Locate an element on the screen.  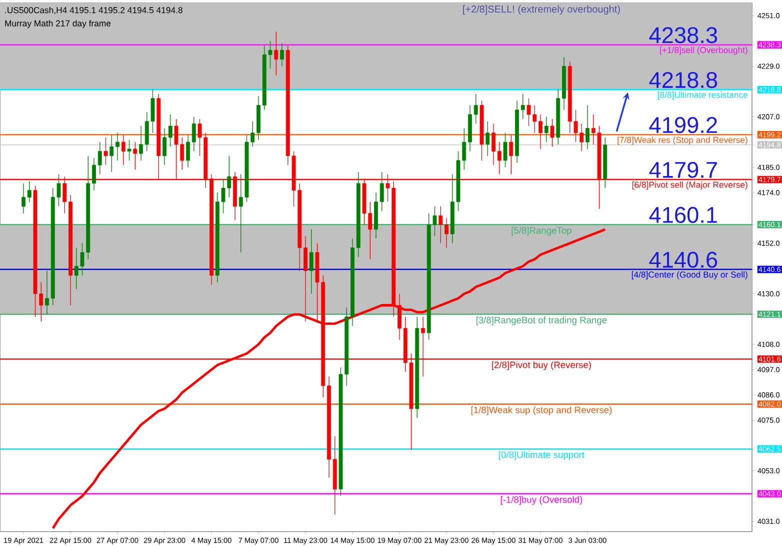
text: Murray Math 217 day frame is located at coordinates (58, 24).